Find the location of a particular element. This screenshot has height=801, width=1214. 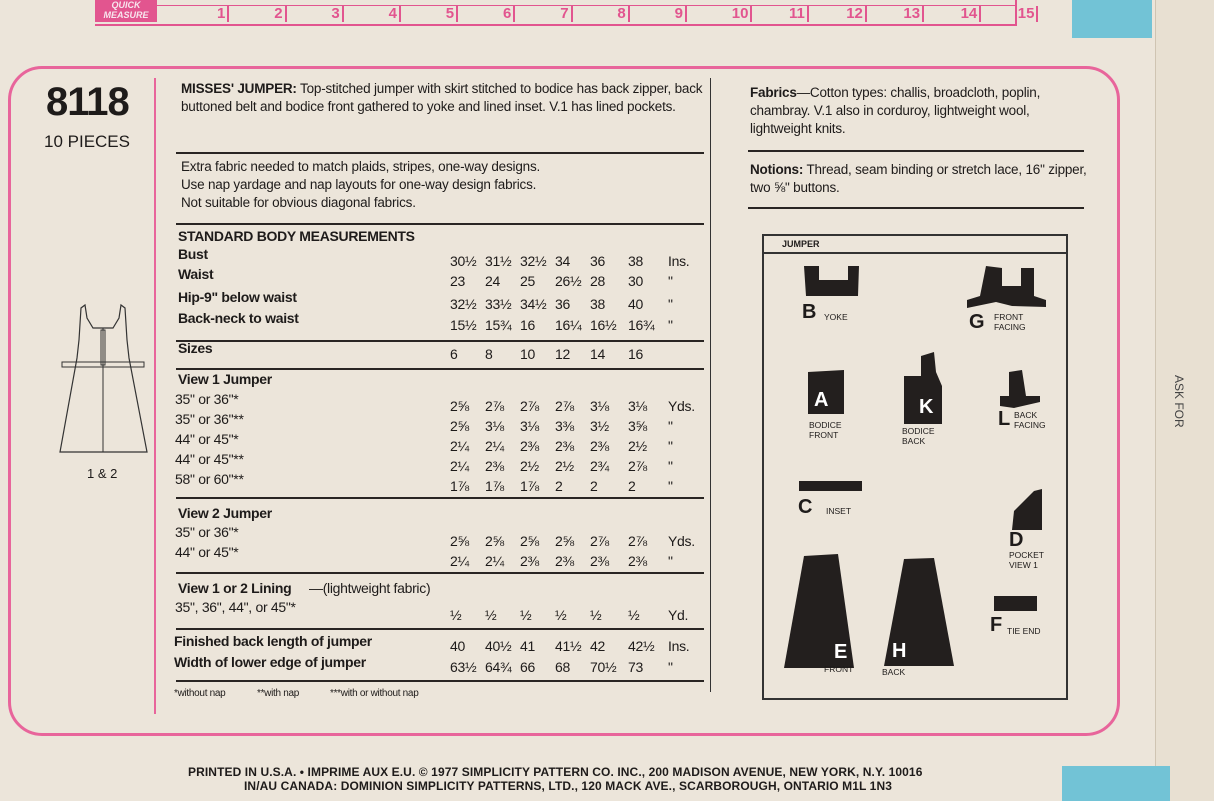

piece-label: BODICE BACK is located at coordinates (918, 436).